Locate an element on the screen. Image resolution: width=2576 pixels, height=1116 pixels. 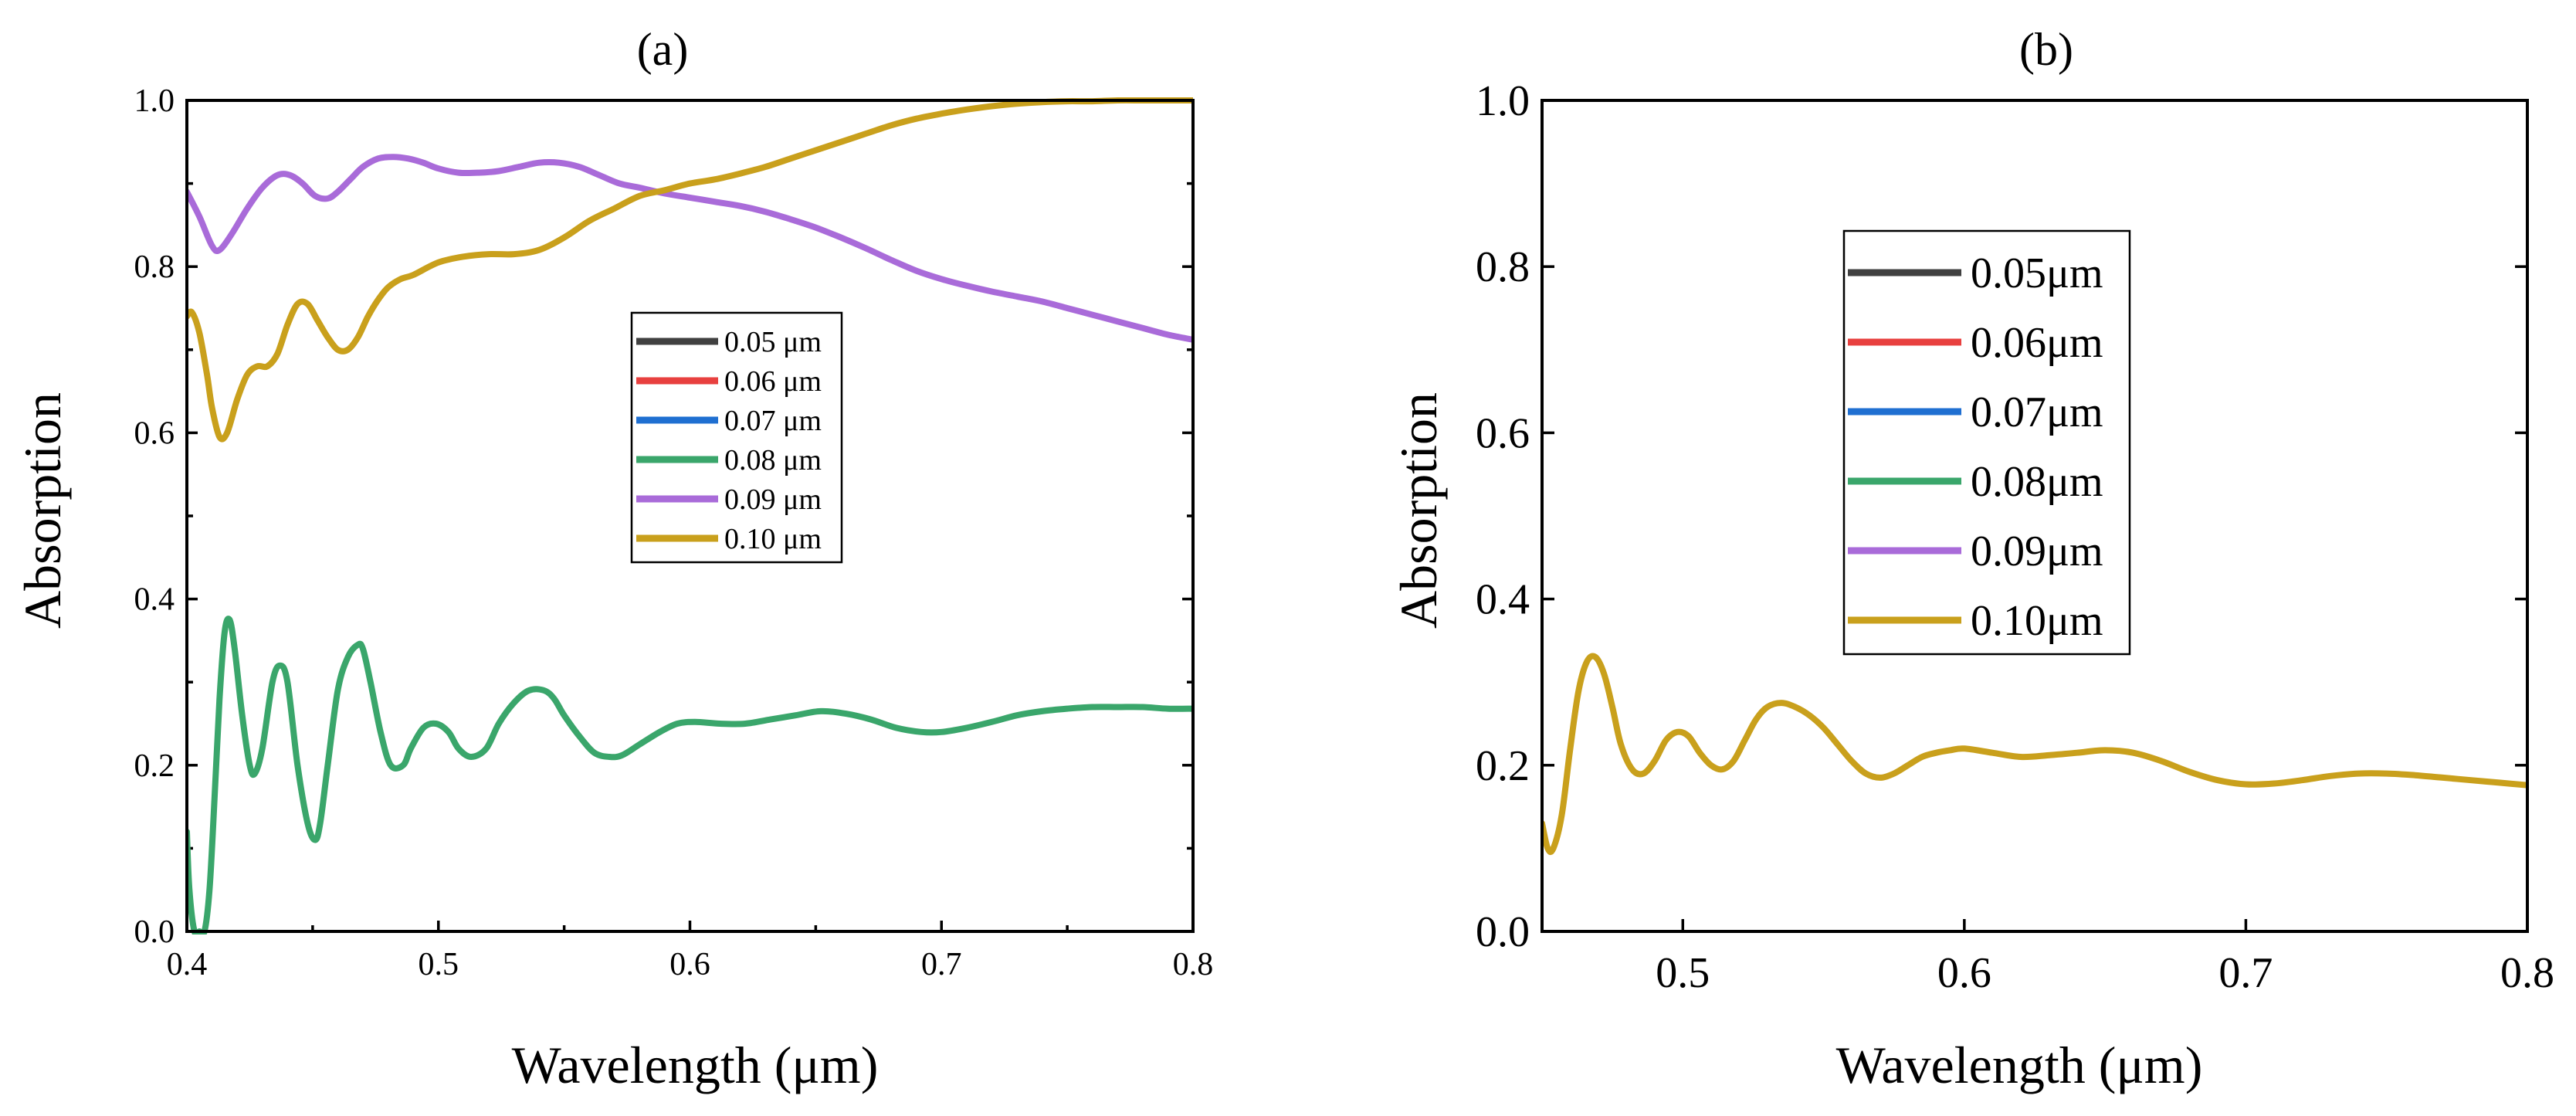
panel-a-legend-label: 0.08 μm is located at coordinates (773, 460).